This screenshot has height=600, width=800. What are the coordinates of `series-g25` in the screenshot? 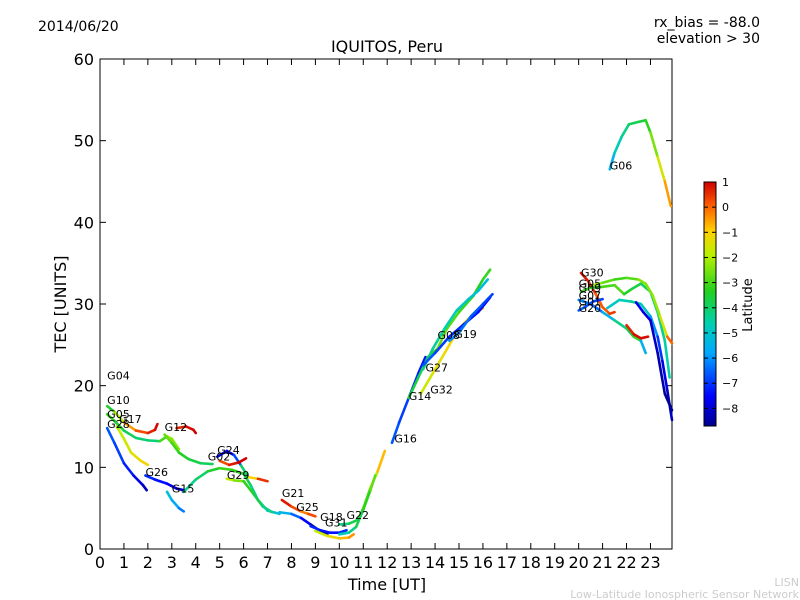 It's located at (303, 523).